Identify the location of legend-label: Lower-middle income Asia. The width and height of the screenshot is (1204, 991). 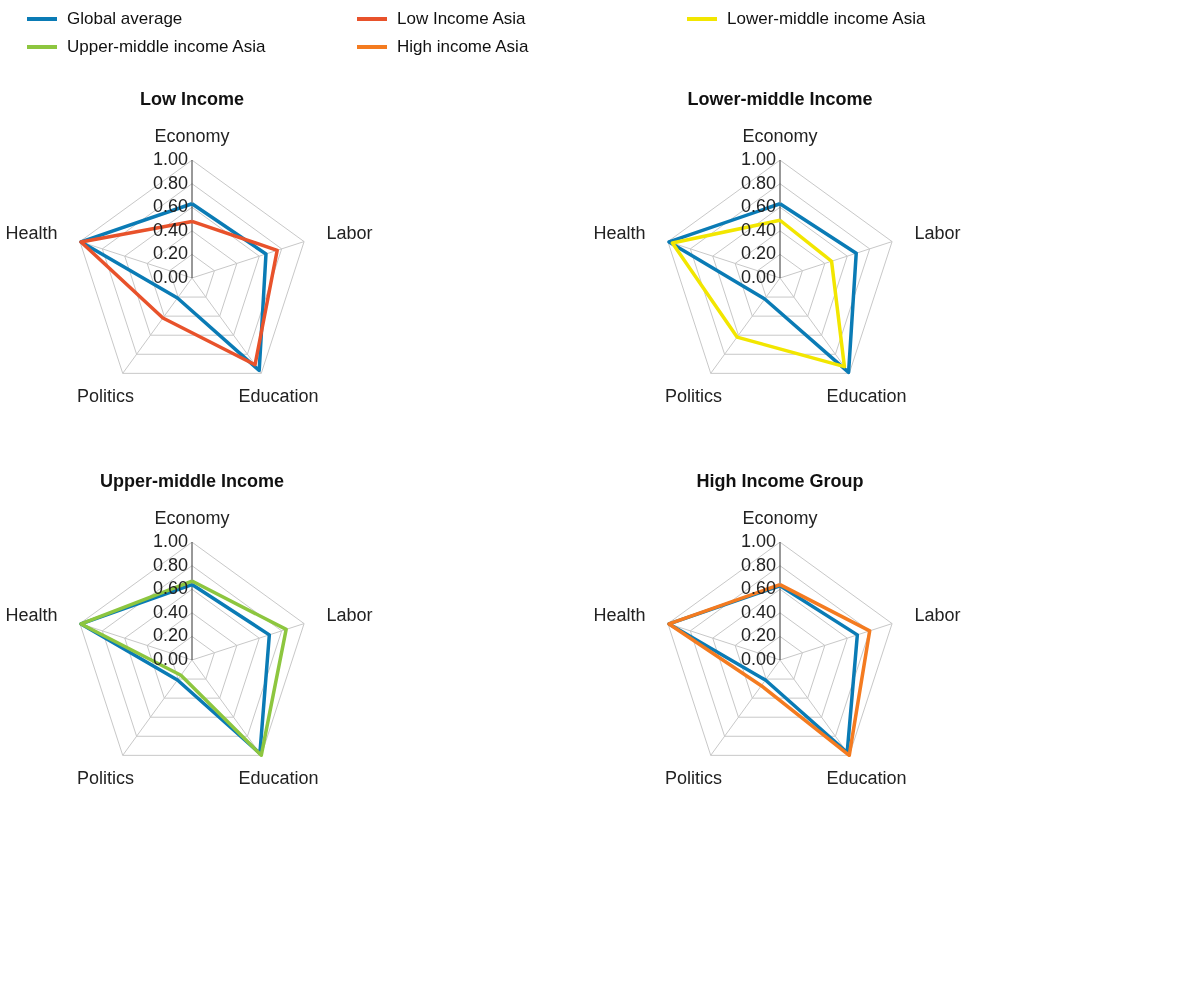
(826, 18).